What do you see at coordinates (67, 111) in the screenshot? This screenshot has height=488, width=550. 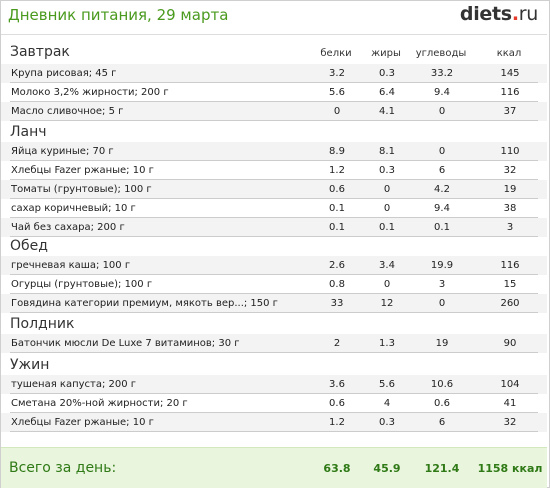 I see `food-name: Масло сливочное; 5 г` at bounding box center [67, 111].